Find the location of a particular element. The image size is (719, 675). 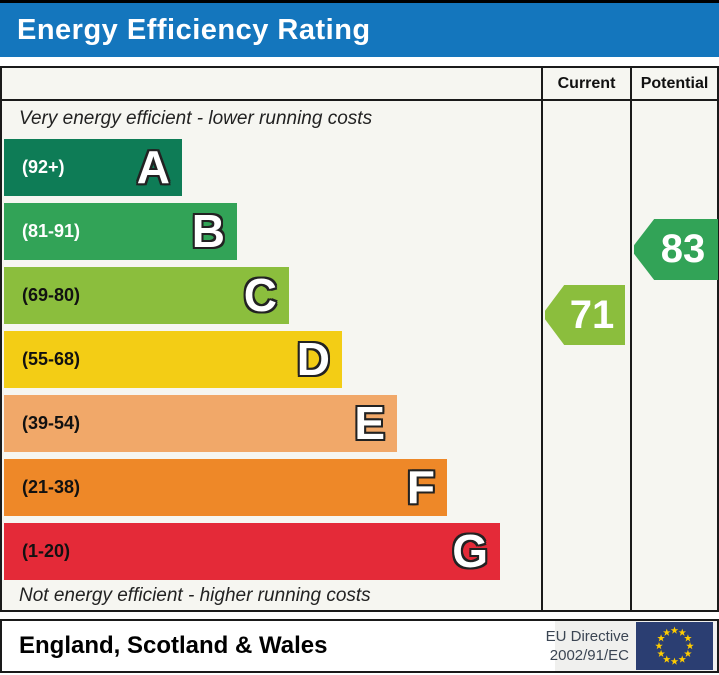

band-b: (81-91) B is located at coordinates (120, 231).